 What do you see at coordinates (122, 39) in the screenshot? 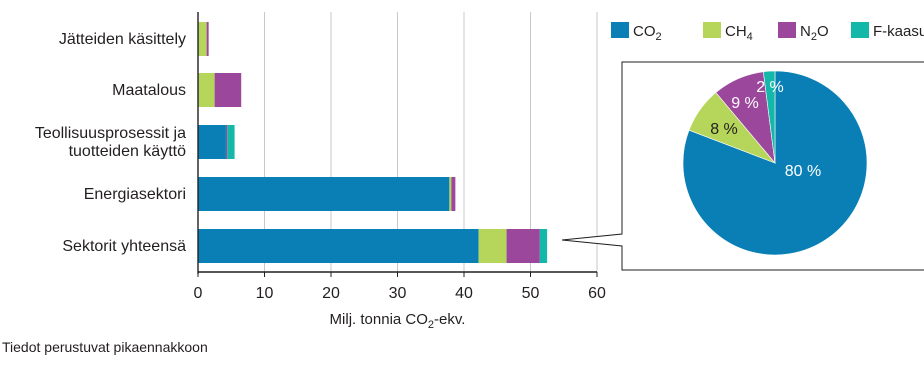
I see `category-label: Jätteiden käsittely` at bounding box center [122, 39].